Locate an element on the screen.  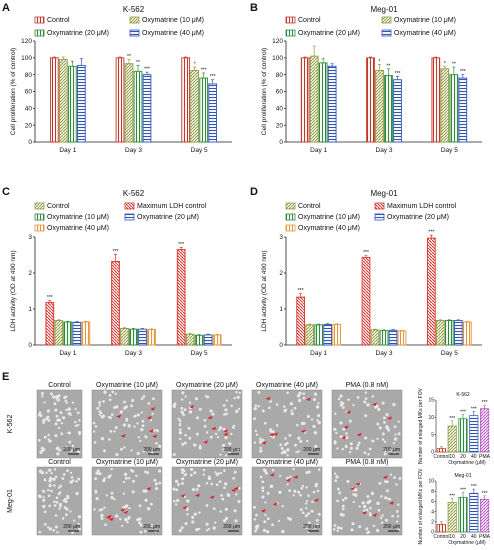
x-tick-label: Control is located at coordinates (441, 457).